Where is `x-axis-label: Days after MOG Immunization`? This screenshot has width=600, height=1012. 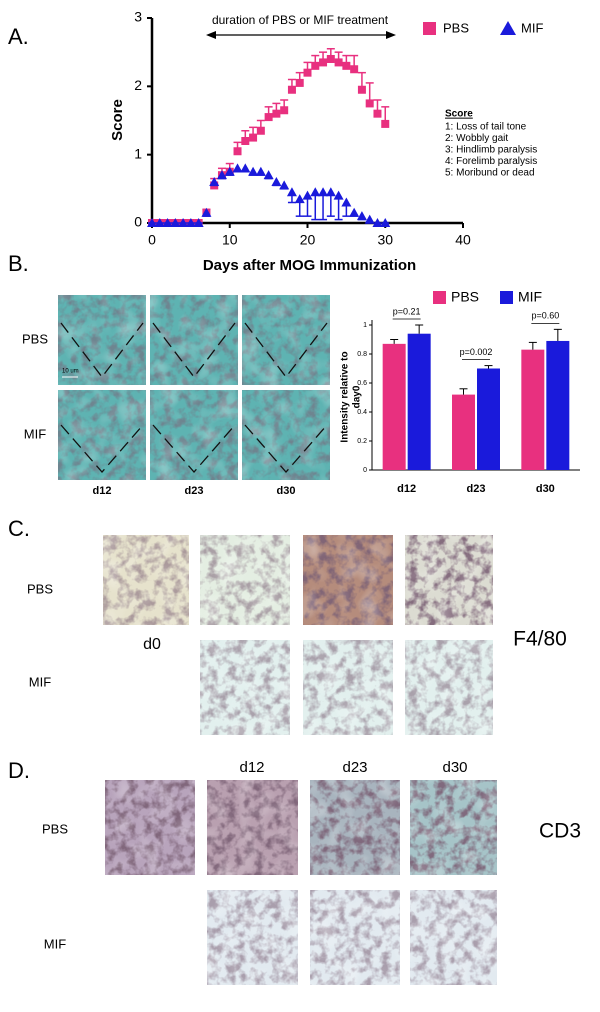
x-axis-label: Days after MOG Immunization is located at coordinates (309, 265).